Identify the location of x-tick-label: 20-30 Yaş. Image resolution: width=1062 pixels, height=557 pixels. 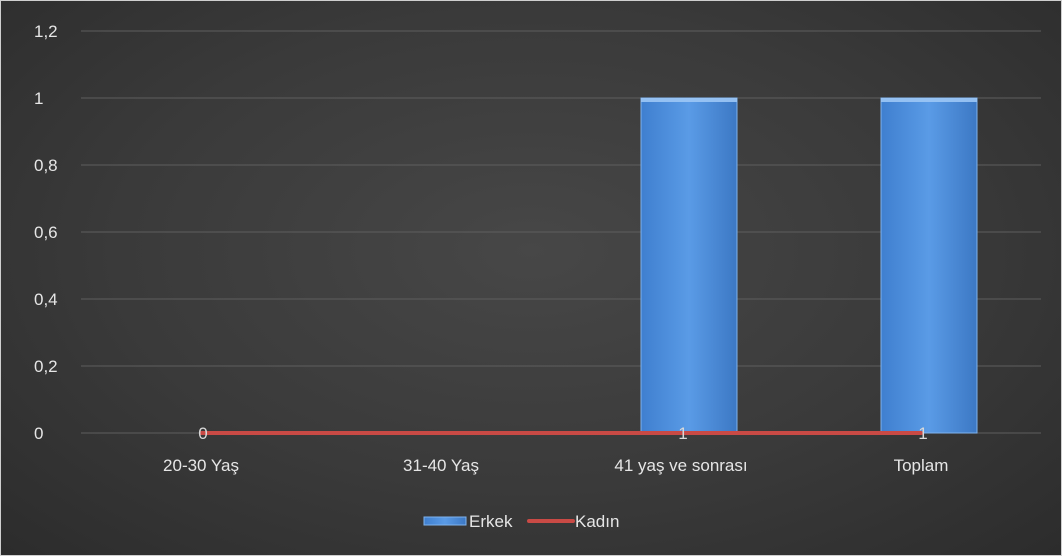
(201, 465).